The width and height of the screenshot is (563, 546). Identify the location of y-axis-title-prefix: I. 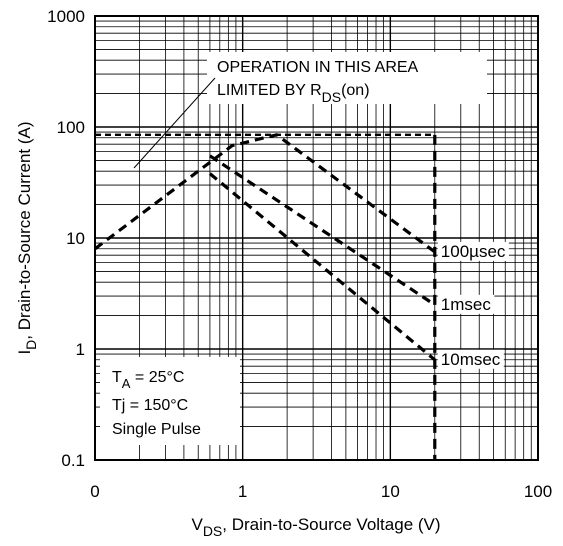
(24, 352).